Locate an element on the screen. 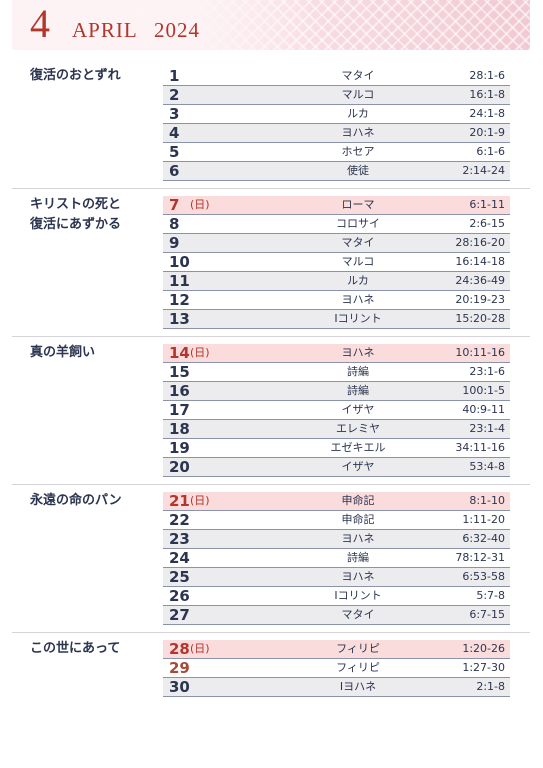 This screenshot has width=543, height=768. day-number: 24 is located at coordinates (179, 558).